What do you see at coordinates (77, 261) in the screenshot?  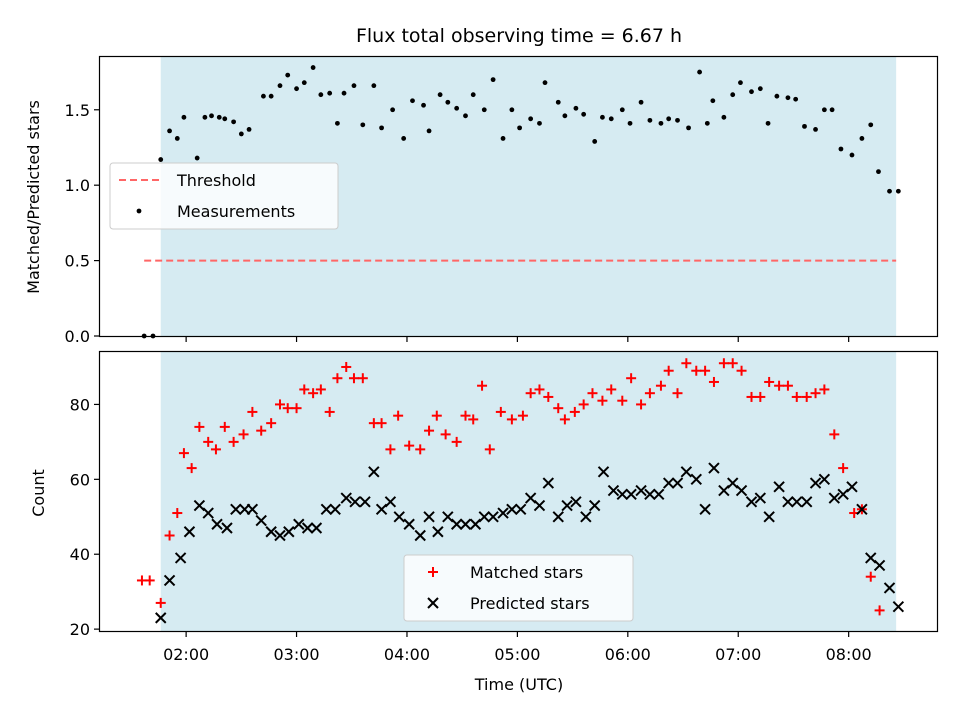 I see `ratio-y-tick-label: 0.5` at bounding box center [77, 261].